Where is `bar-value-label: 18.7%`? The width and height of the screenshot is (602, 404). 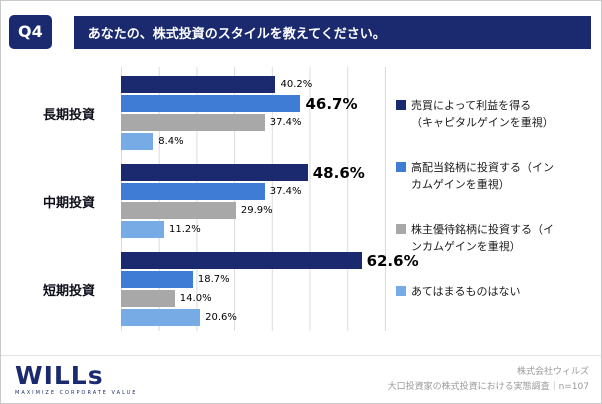
bar-value-label: 18.7% is located at coordinates (213, 279).